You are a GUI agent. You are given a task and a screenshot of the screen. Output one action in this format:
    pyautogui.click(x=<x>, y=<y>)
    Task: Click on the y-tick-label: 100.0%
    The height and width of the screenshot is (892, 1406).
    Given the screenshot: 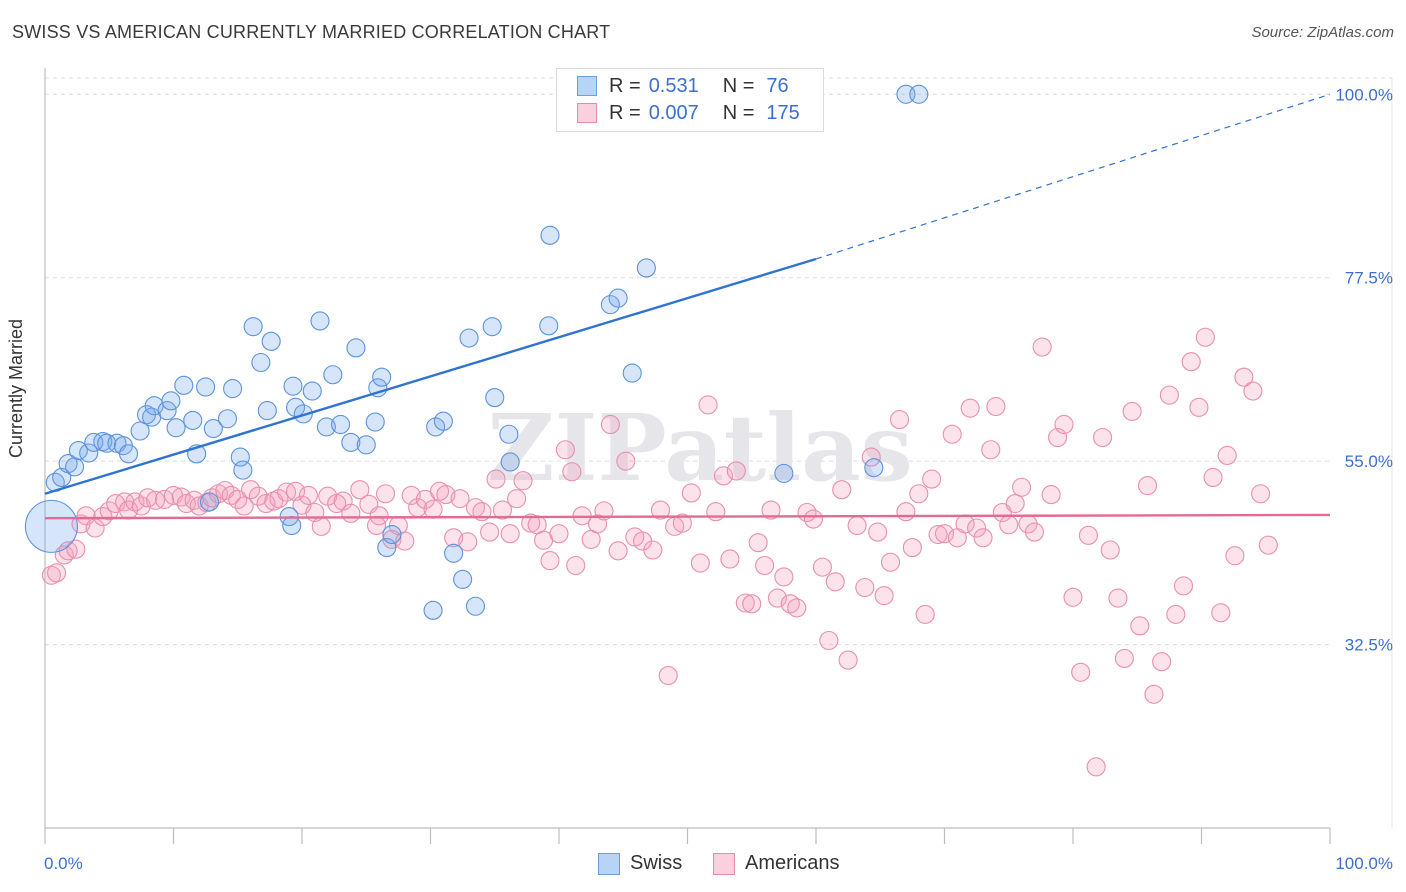 What is the action you would take?
    pyautogui.click(x=1364, y=94)
    